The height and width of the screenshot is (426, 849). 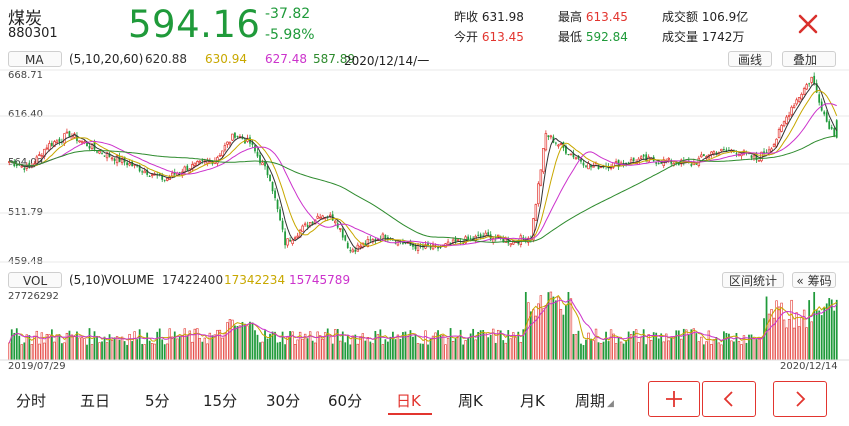 I want to click on close-icon, so click(x=808, y=24).